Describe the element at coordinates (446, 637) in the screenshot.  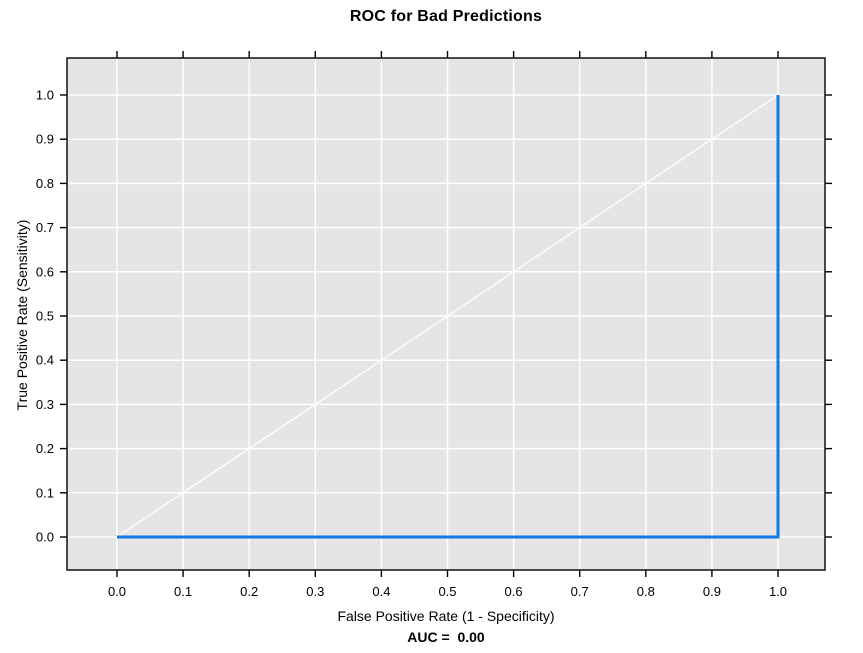
I see `auc-annotation: AUC = 0.00` at that location.